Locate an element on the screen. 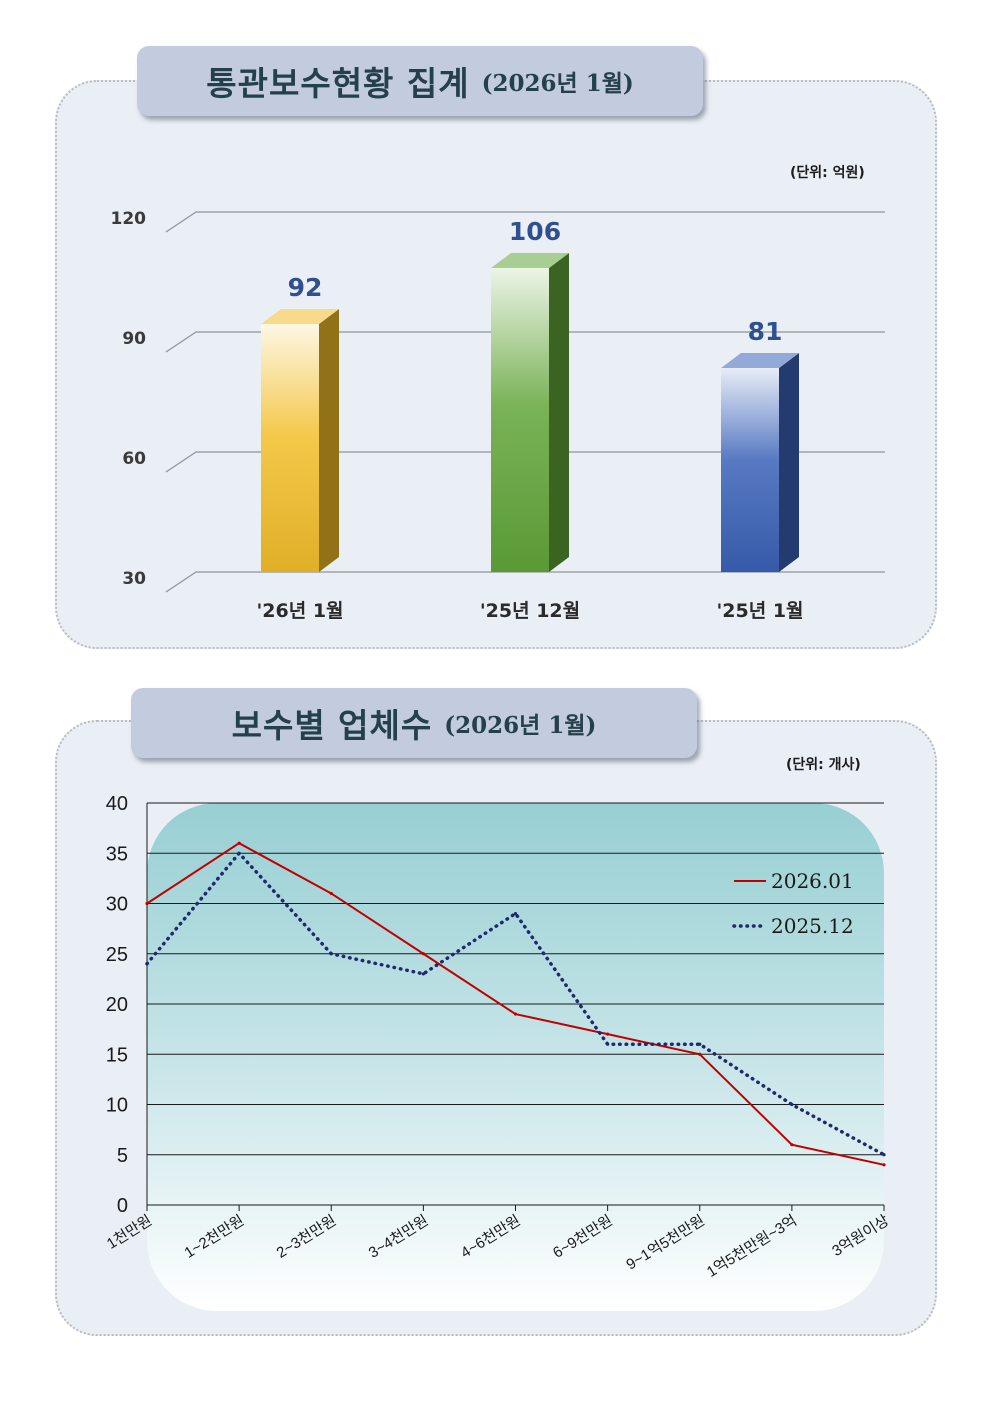 The image size is (992, 1403). line-y-tick-label: 15 is located at coordinates (117, 1055).